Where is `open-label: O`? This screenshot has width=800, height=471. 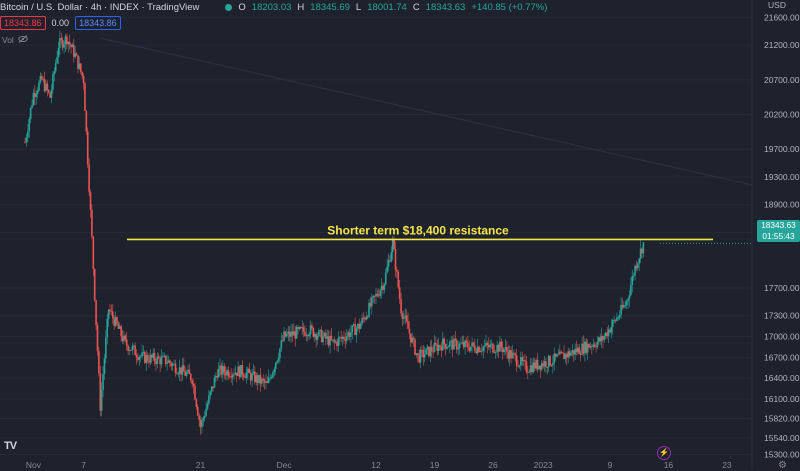
open-label: O is located at coordinates (242, 7).